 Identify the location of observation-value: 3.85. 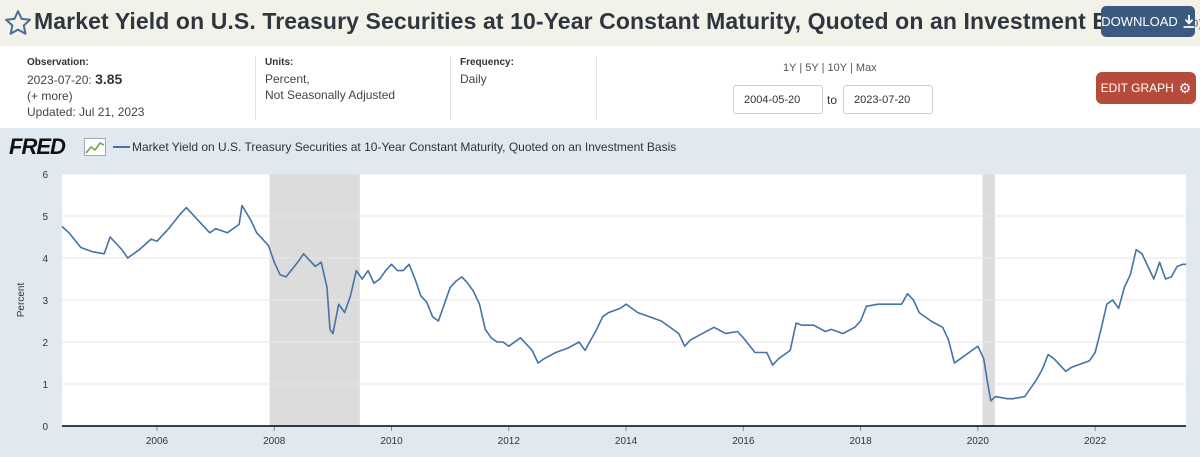
(109, 79).